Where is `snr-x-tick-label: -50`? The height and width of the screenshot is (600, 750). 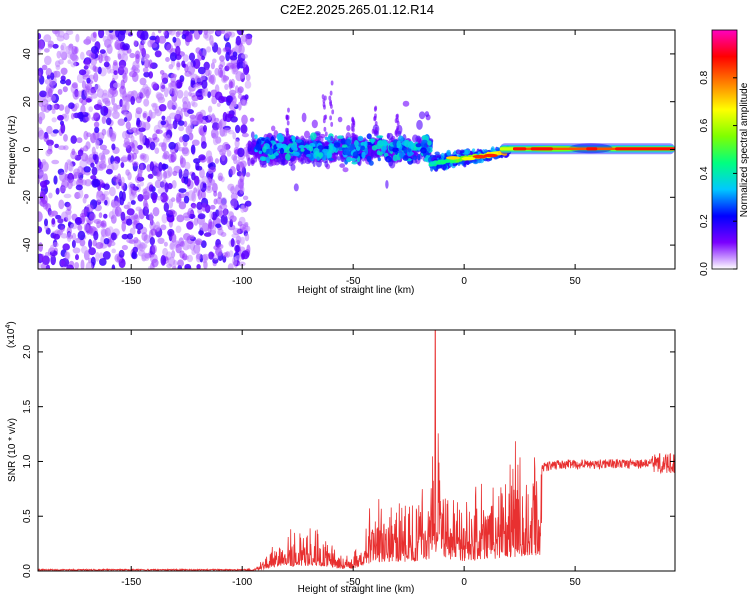 snr-x-tick-label: -50 is located at coordinates (353, 582).